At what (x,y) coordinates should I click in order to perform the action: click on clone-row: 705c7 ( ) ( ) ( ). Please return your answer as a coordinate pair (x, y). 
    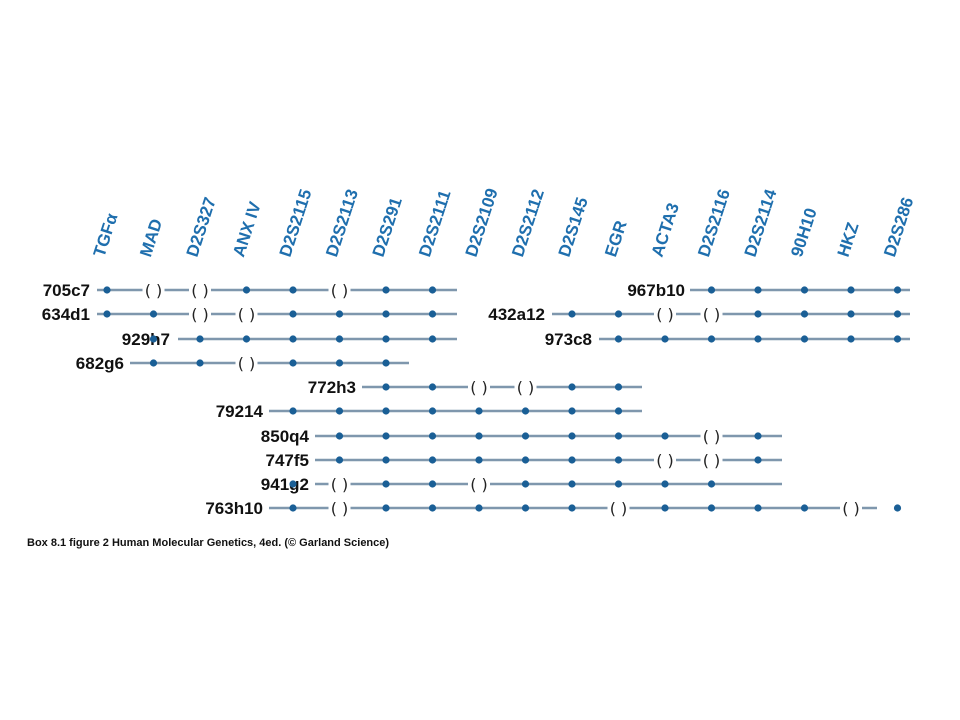
    Looking at the image, I should click on (250, 290).